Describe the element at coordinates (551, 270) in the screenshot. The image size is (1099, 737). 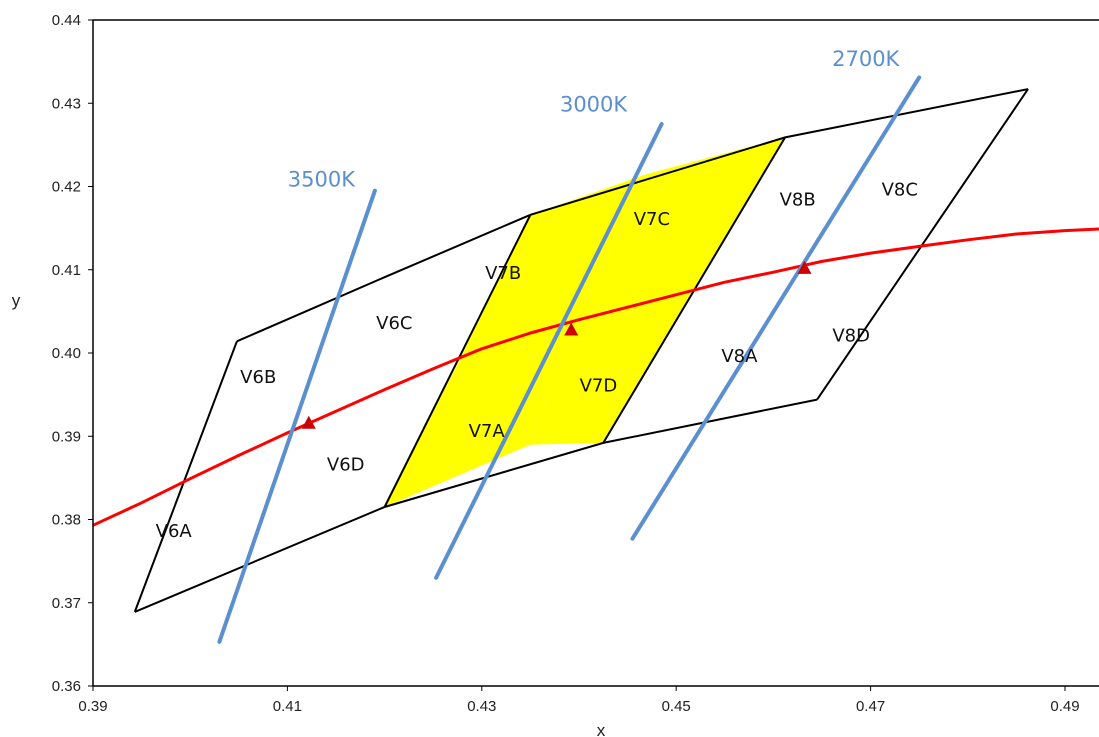
I see `region-v7b` at that location.